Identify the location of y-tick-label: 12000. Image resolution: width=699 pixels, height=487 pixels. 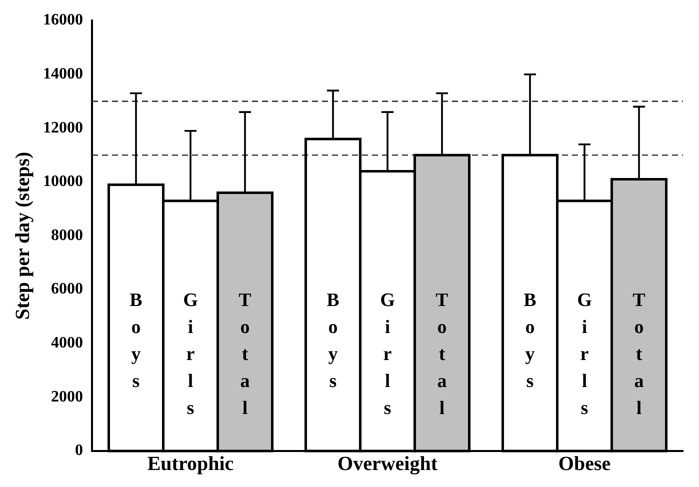
(63, 127).